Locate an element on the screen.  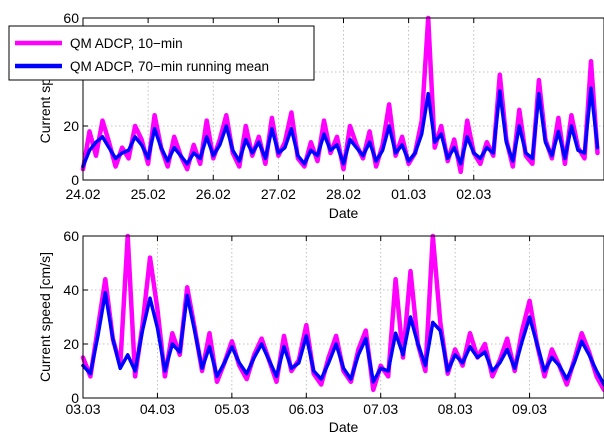
x-tick-label: 04.03 is located at coordinates (157, 409).